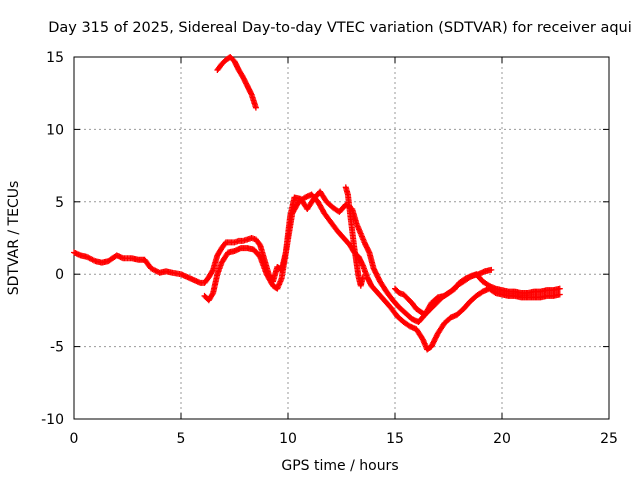  I want to click on y-tick-label: 0, so click(59, 275).